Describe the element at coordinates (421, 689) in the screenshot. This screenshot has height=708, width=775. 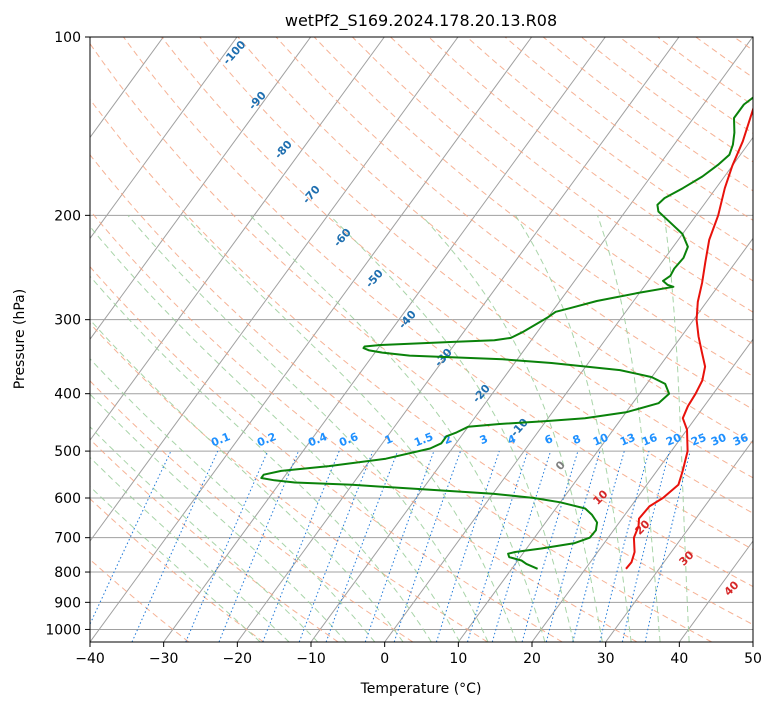
I see `x-axis-title: Temperature (°C)` at that location.